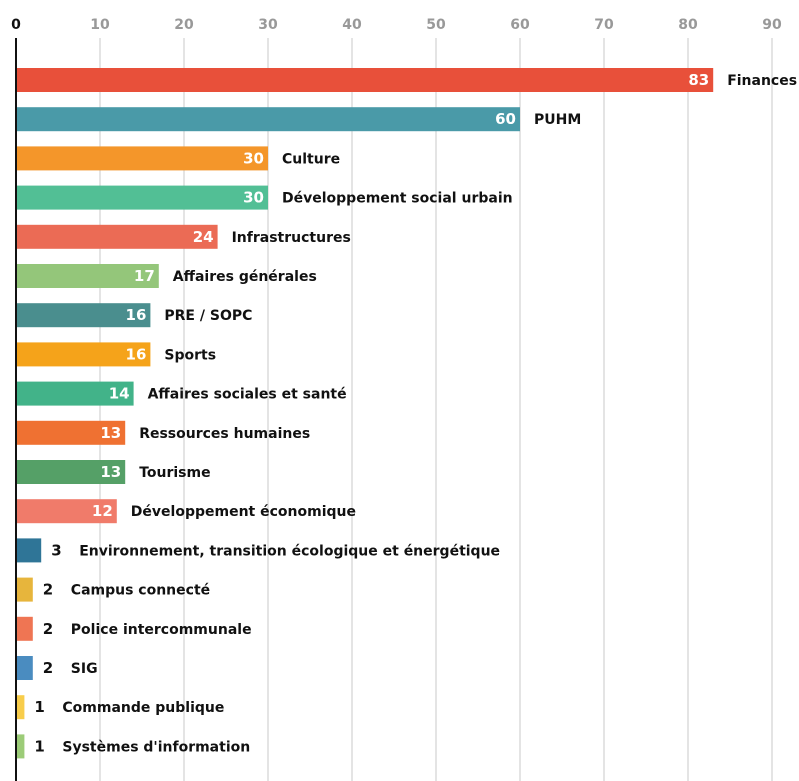 The width and height of the screenshot is (799, 781). I want to click on category-label: Commande publique, so click(143, 708).